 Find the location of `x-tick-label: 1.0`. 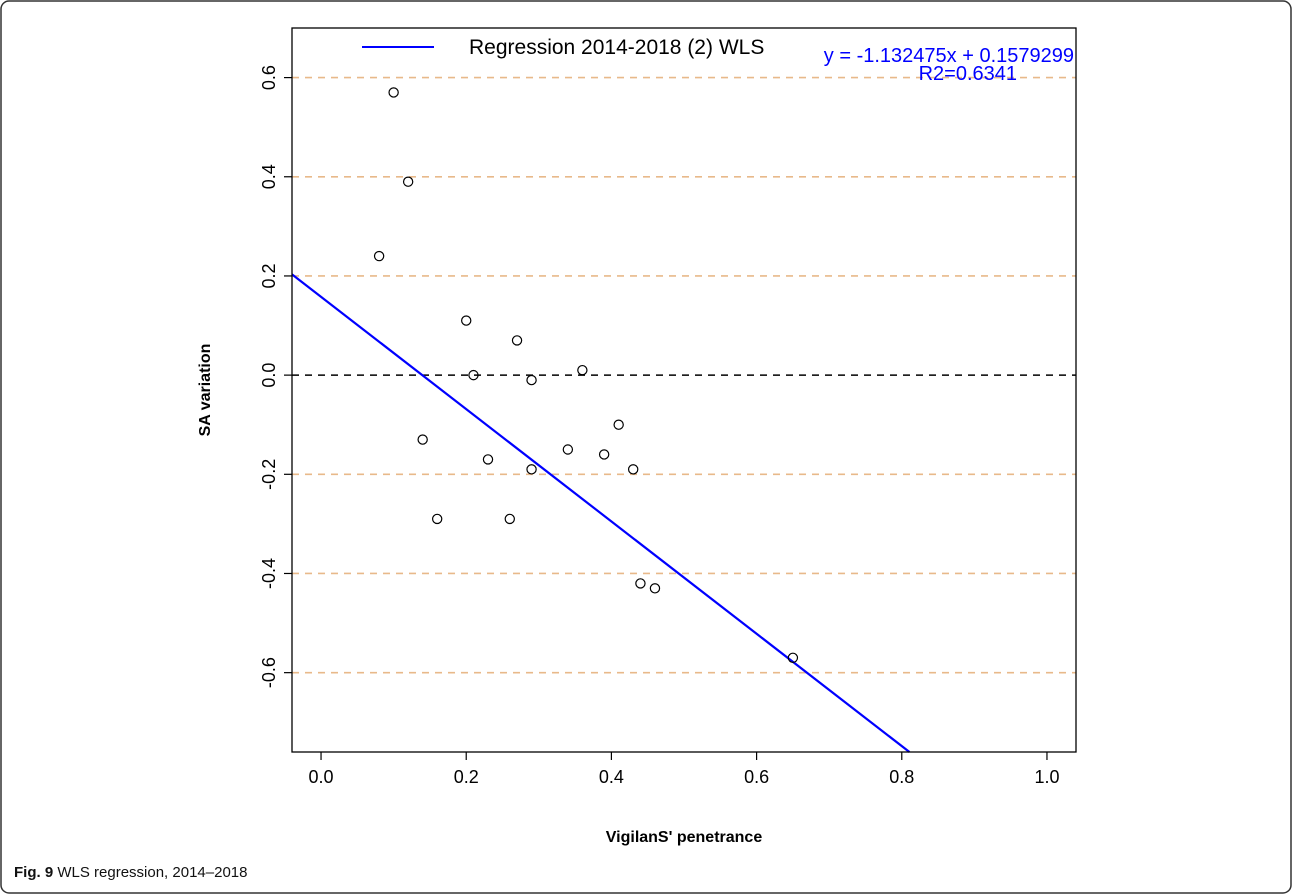

x-tick-label: 1.0 is located at coordinates (1046, 777).